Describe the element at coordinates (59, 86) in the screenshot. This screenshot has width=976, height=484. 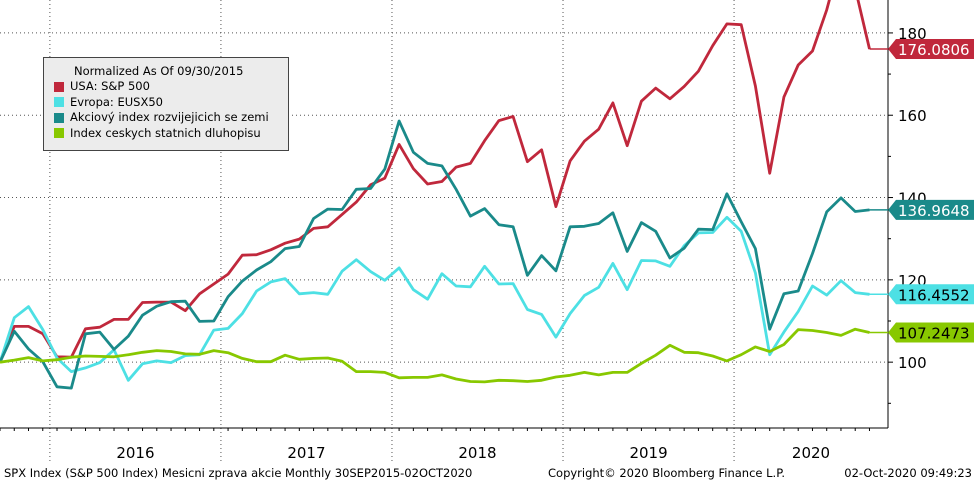
I see `legend-swatch-usa` at that location.